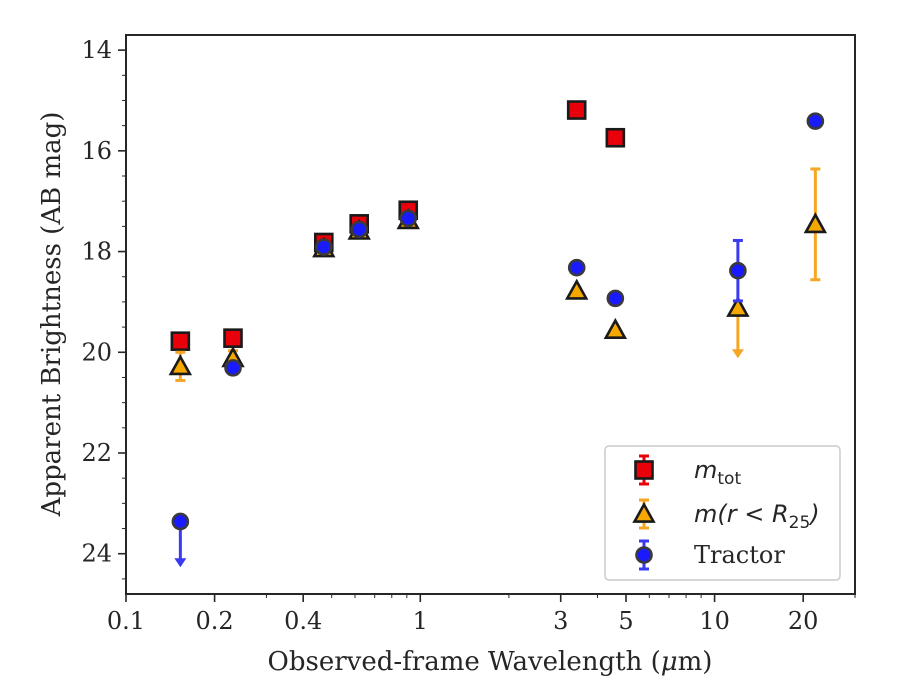  What do you see at coordinates (739, 555) in the screenshot?
I see `legend-label-tractor: Tractor` at bounding box center [739, 555].